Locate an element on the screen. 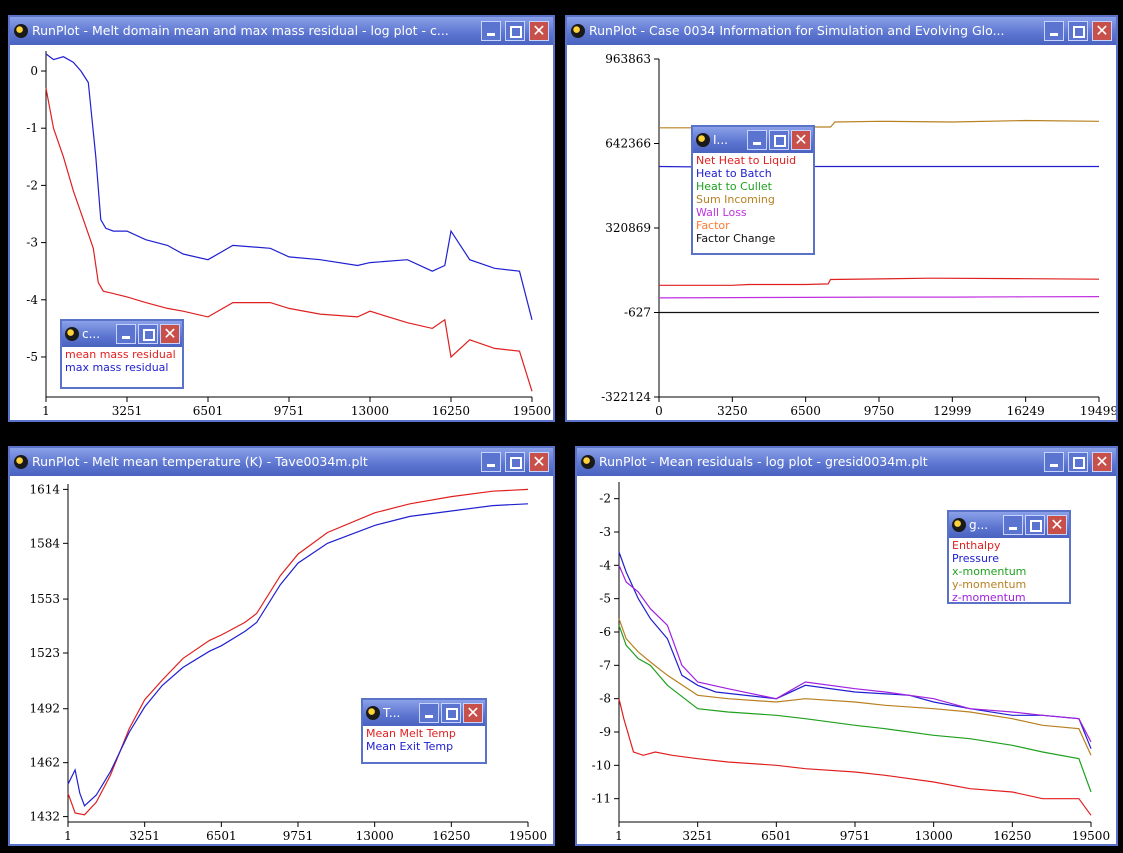 This screenshot has width=1123, height=853. y-tick-label: -5 is located at coordinates (605, 599).